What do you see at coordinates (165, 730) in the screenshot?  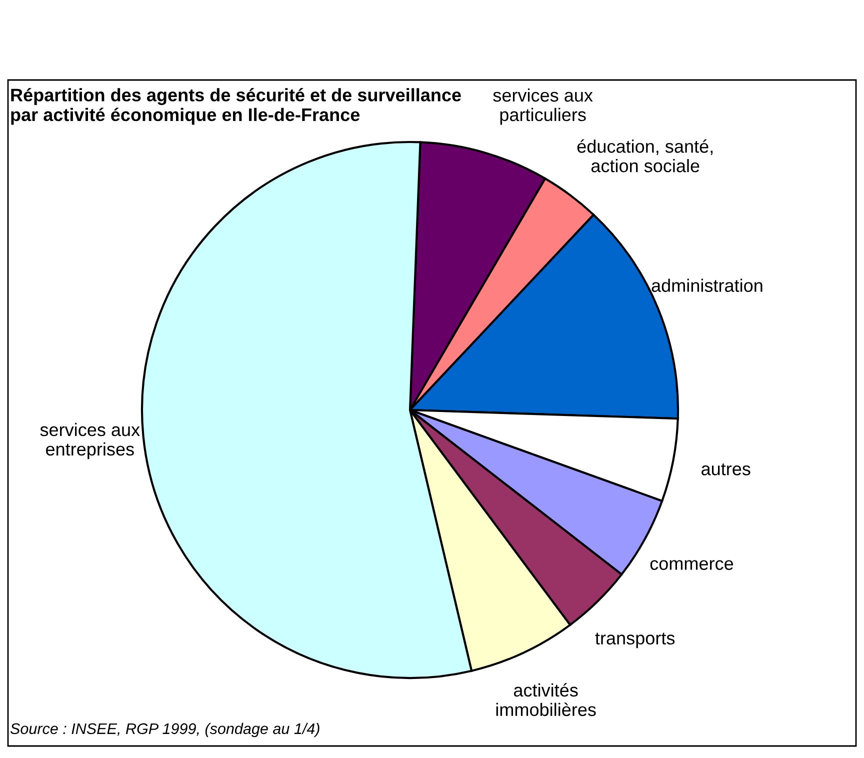 I see `source-note: Source : INSEE, RGP 1999, (sondage au 1/4)` at bounding box center [165, 730].